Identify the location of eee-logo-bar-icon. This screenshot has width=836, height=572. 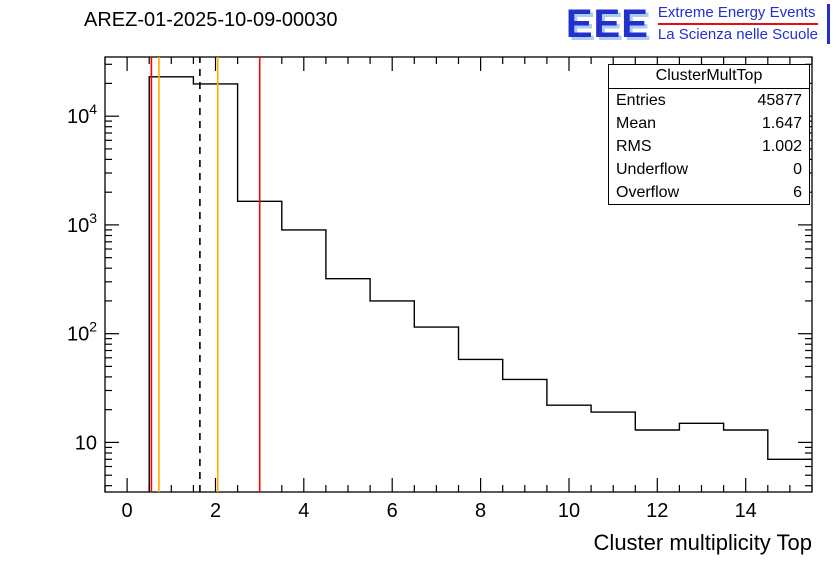
(828, 24).